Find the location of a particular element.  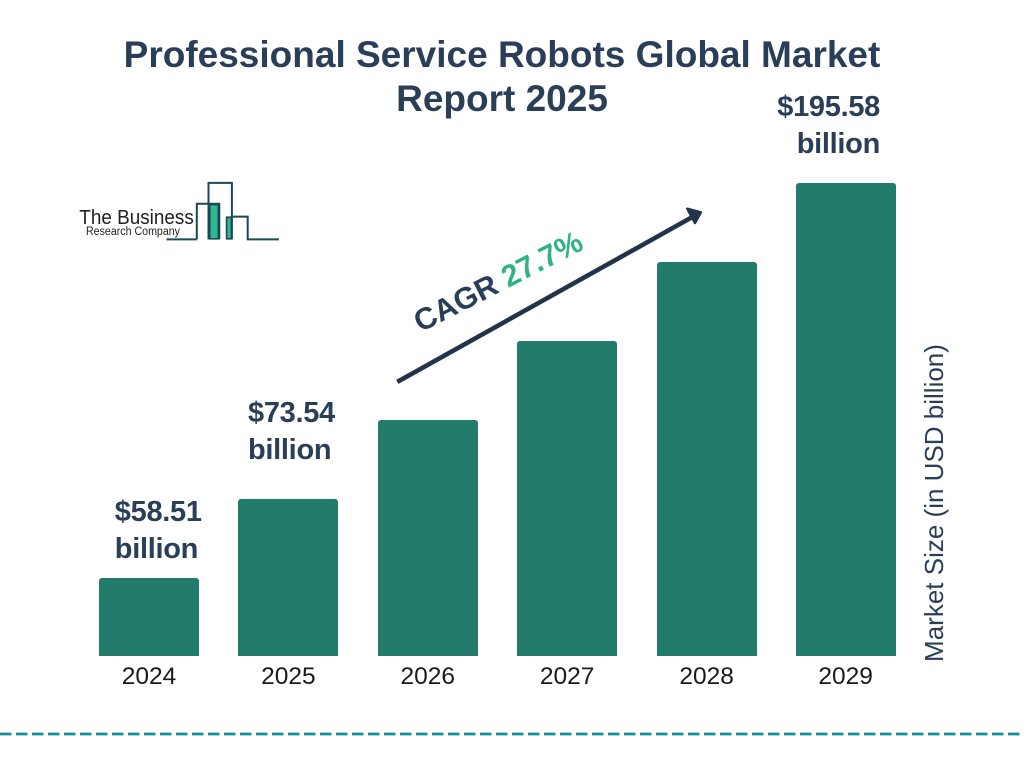

svg-text: The Business is located at coordinates (136, 218).